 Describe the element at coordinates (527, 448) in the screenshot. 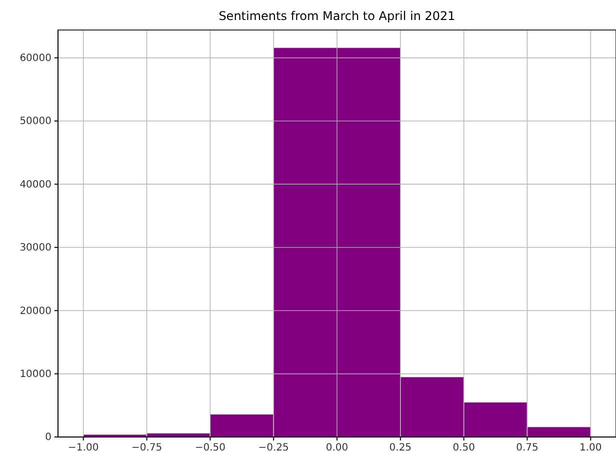

I see `x-tick-label: 0.75` at that location.